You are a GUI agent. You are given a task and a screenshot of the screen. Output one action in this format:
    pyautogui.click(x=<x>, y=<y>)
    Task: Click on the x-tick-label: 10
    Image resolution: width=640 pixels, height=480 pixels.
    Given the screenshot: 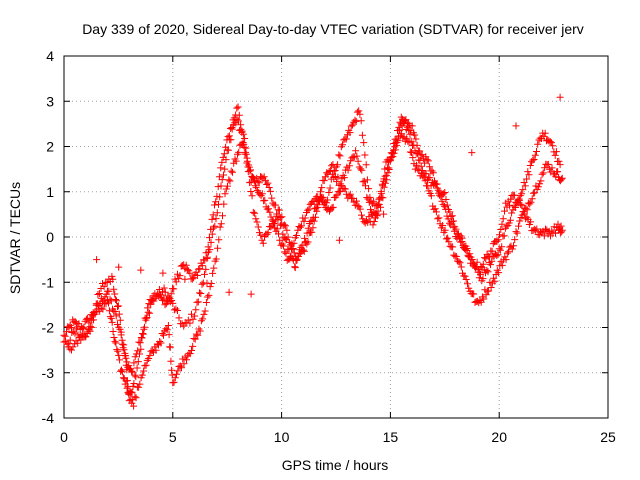 What is the action you would take?
    pyautogui.click(x=282, y=437)
    